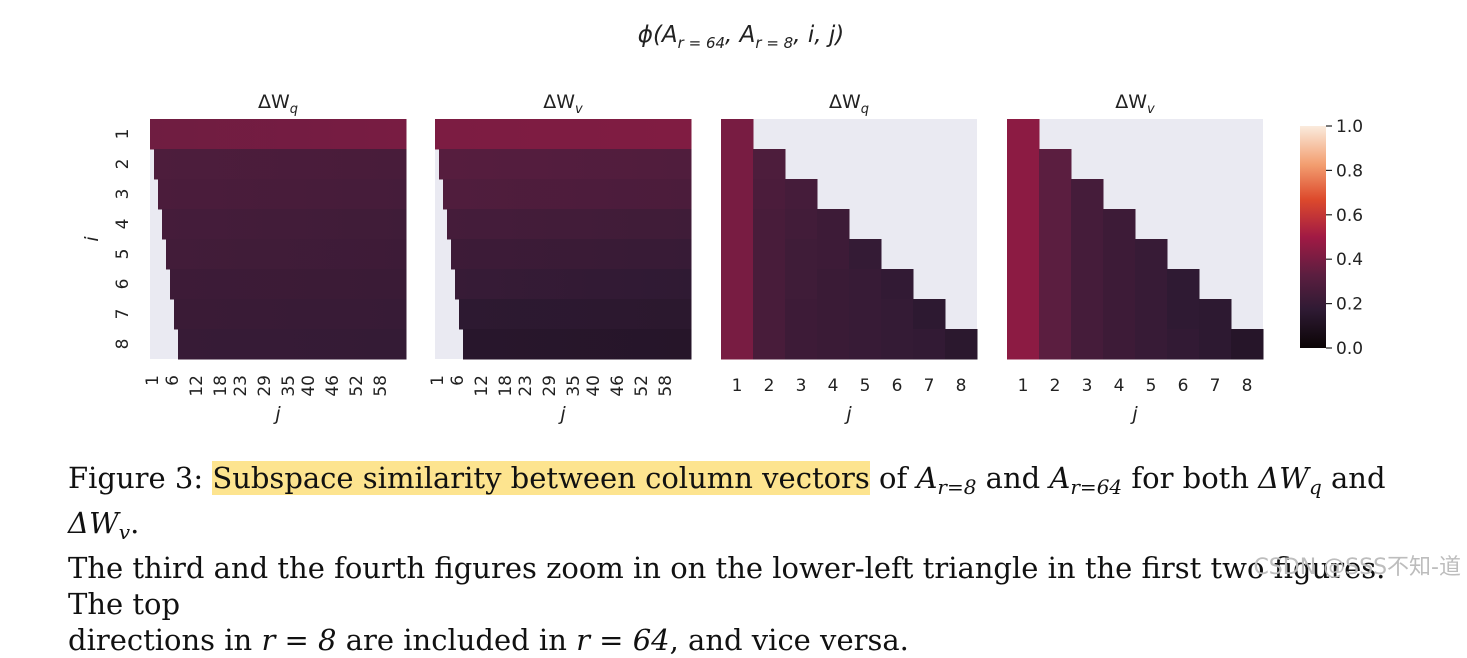 The width and height of the screenshot is (1467, 658). What do you see at coordinates (893, 478) in the screenshot?
I see `caption-of: of` at bounding box center [893, 478].